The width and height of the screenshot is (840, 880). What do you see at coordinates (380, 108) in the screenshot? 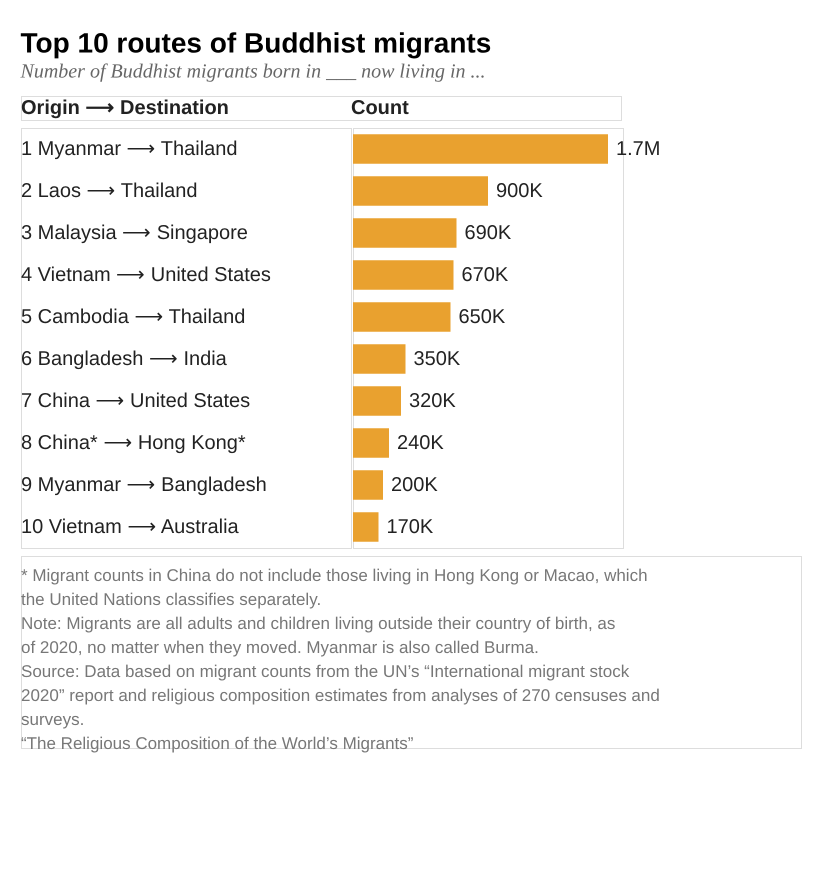
I see `text: Count` at bounding box center [380, 108].